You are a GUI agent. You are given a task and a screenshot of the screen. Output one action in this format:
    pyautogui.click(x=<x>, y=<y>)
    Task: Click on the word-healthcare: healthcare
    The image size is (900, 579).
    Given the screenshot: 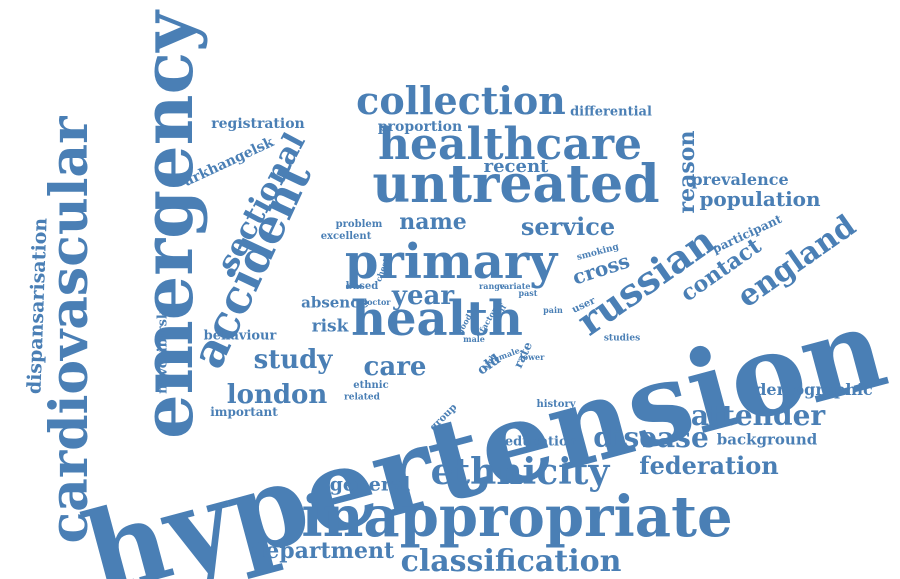 What is the action you would take?
    pyautogui.click(x=510, y=144)
    